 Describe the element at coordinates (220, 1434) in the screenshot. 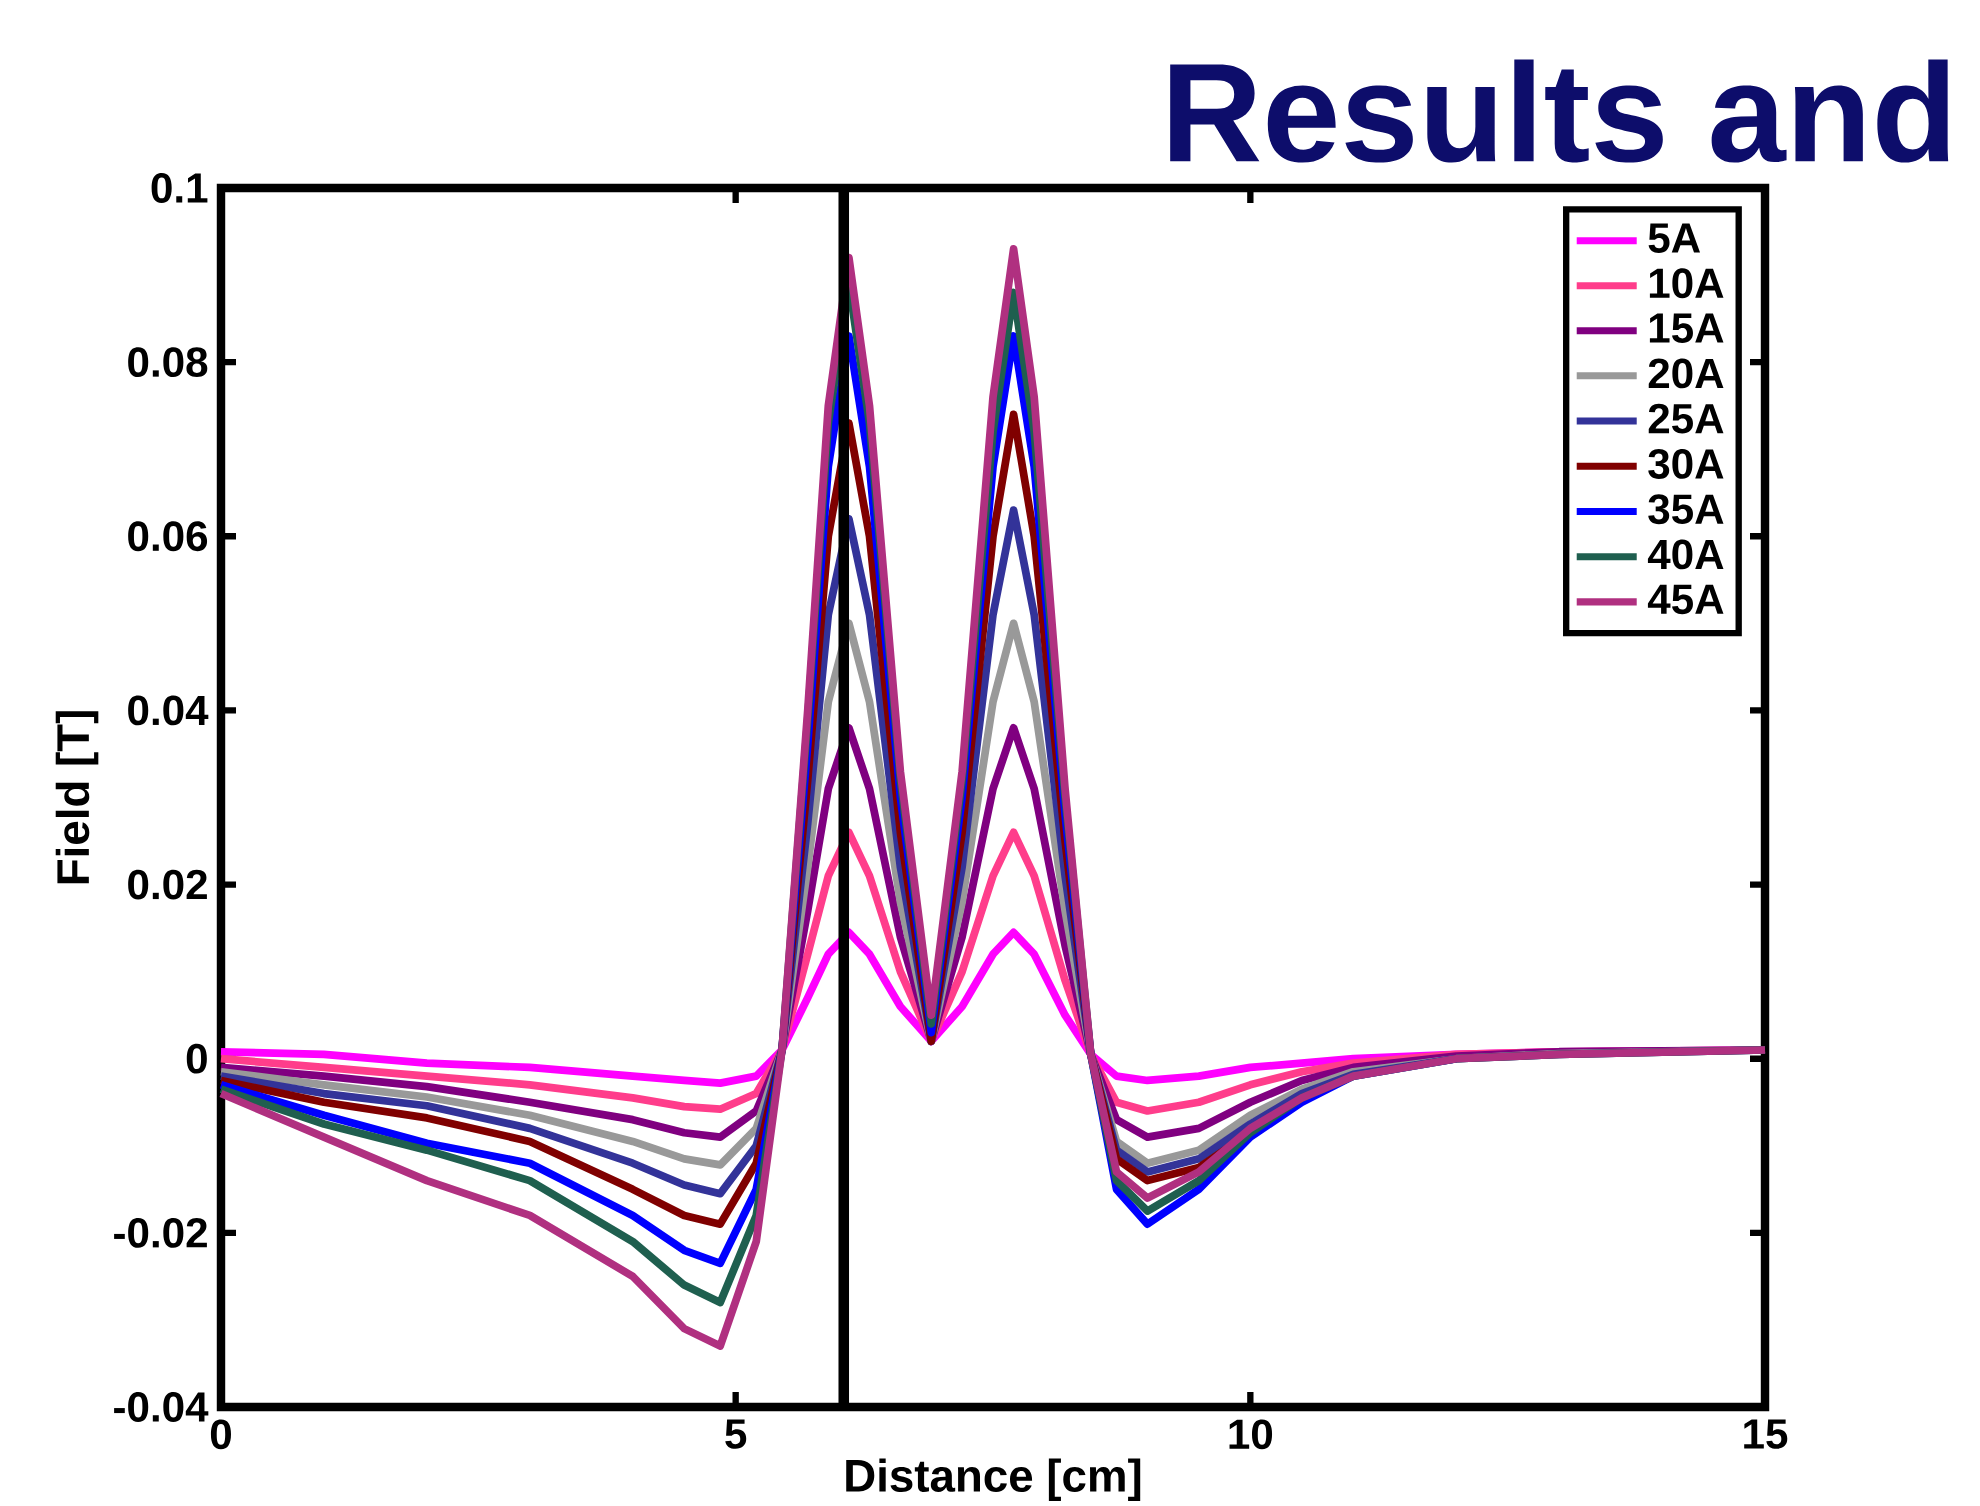

I see `x-tick-label: 0` at that location.